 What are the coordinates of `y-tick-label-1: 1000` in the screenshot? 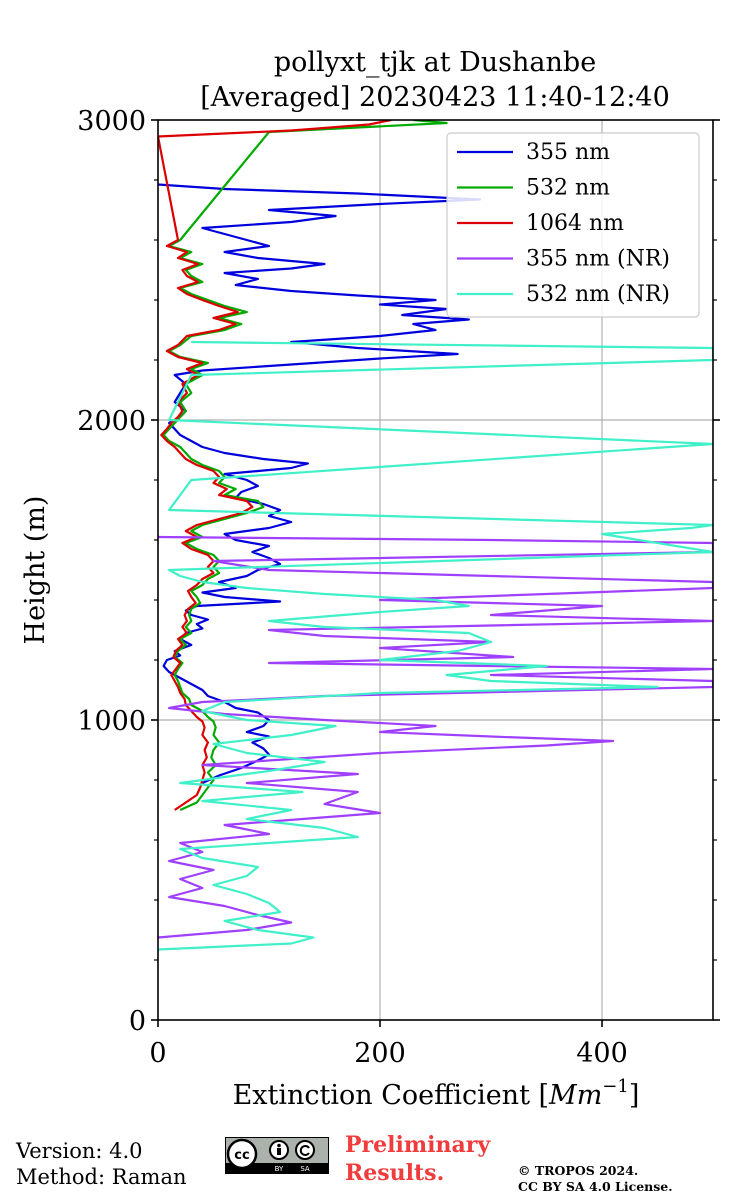 It's located at (111, 721).